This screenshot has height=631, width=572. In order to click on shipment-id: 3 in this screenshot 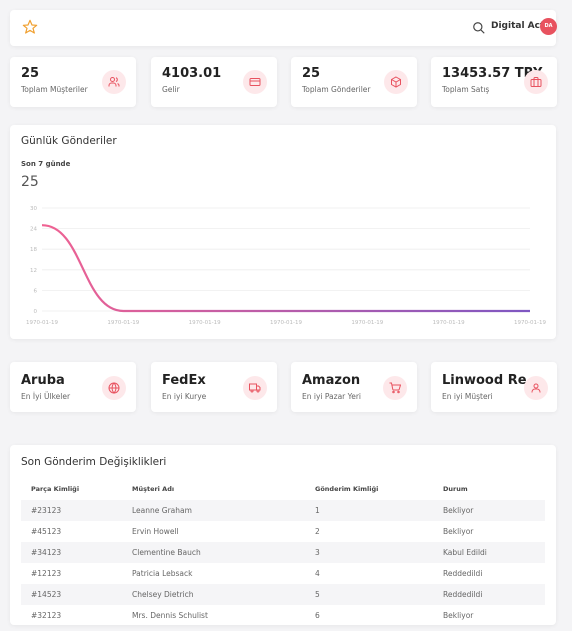, I will do `click(317, 552)`.